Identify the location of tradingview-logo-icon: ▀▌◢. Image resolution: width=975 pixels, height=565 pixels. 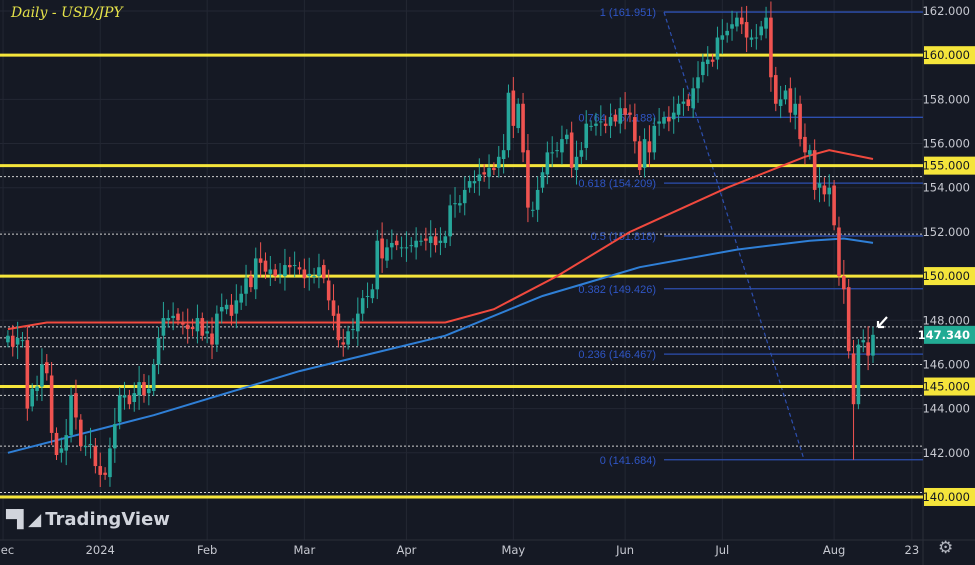
(23, 519).